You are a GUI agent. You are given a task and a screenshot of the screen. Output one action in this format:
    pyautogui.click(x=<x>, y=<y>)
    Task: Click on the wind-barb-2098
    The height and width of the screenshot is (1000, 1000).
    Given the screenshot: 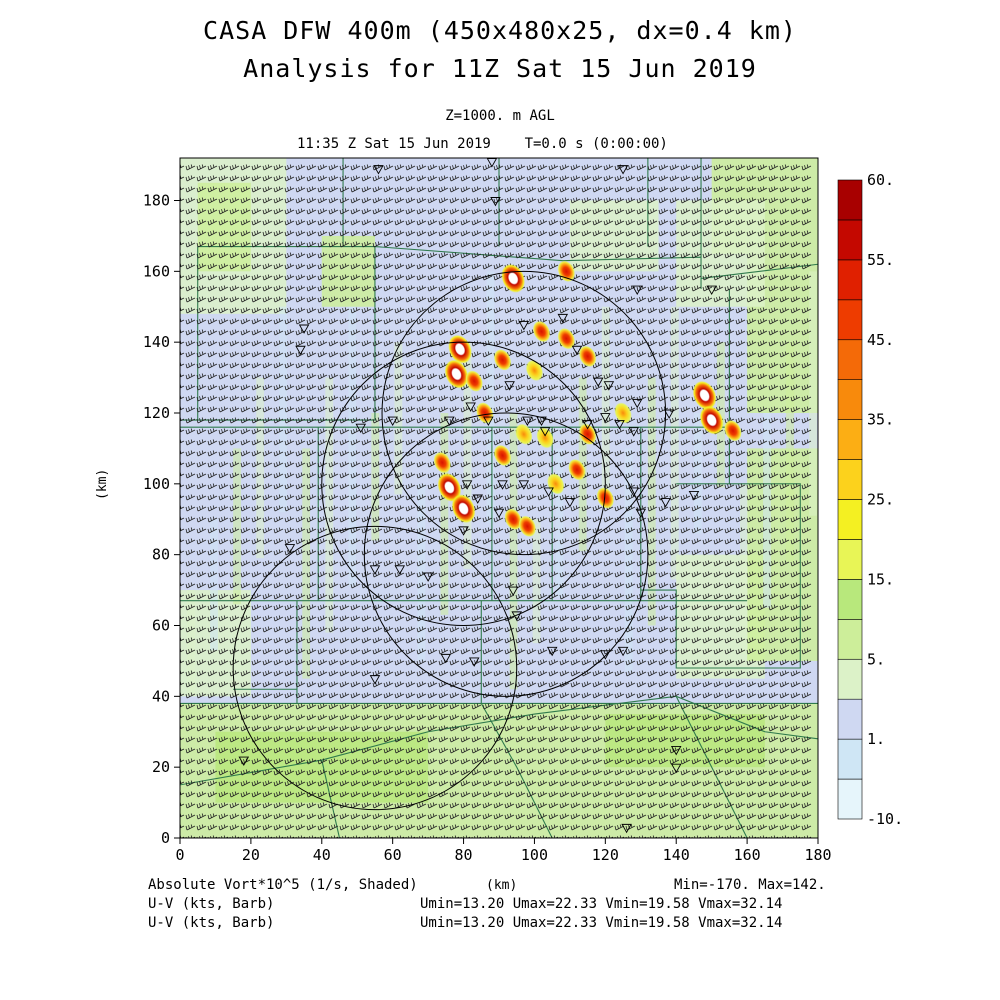 What is the action you would take?
    pyautogui.click(x=289, y=563)
    